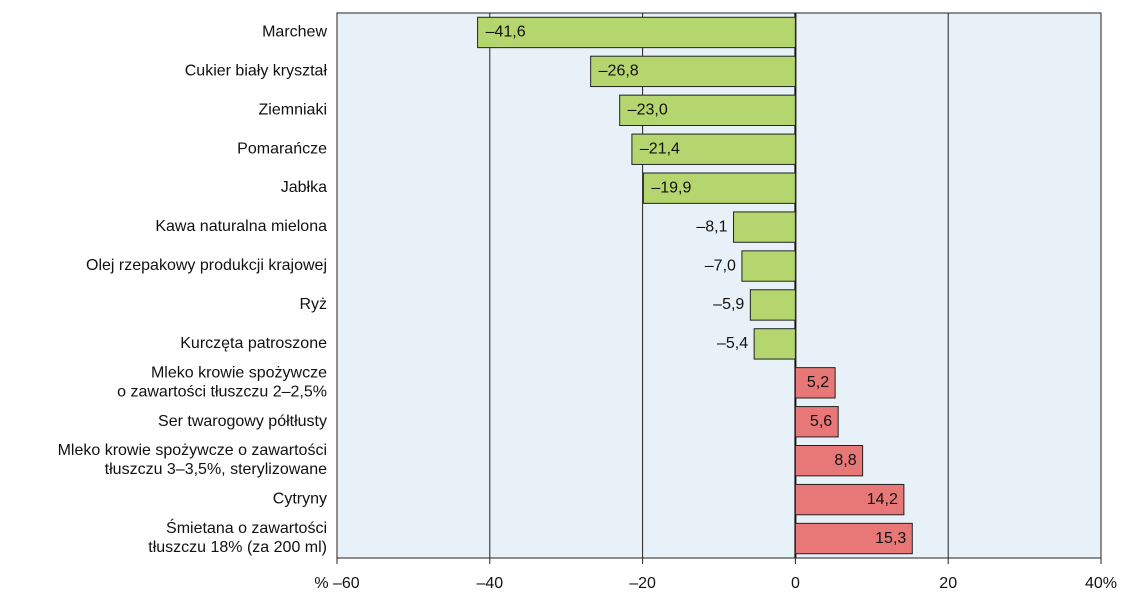 The image size is (1129, 599). I want to click on y-tick-label: Cytryny, so click(300, 499).